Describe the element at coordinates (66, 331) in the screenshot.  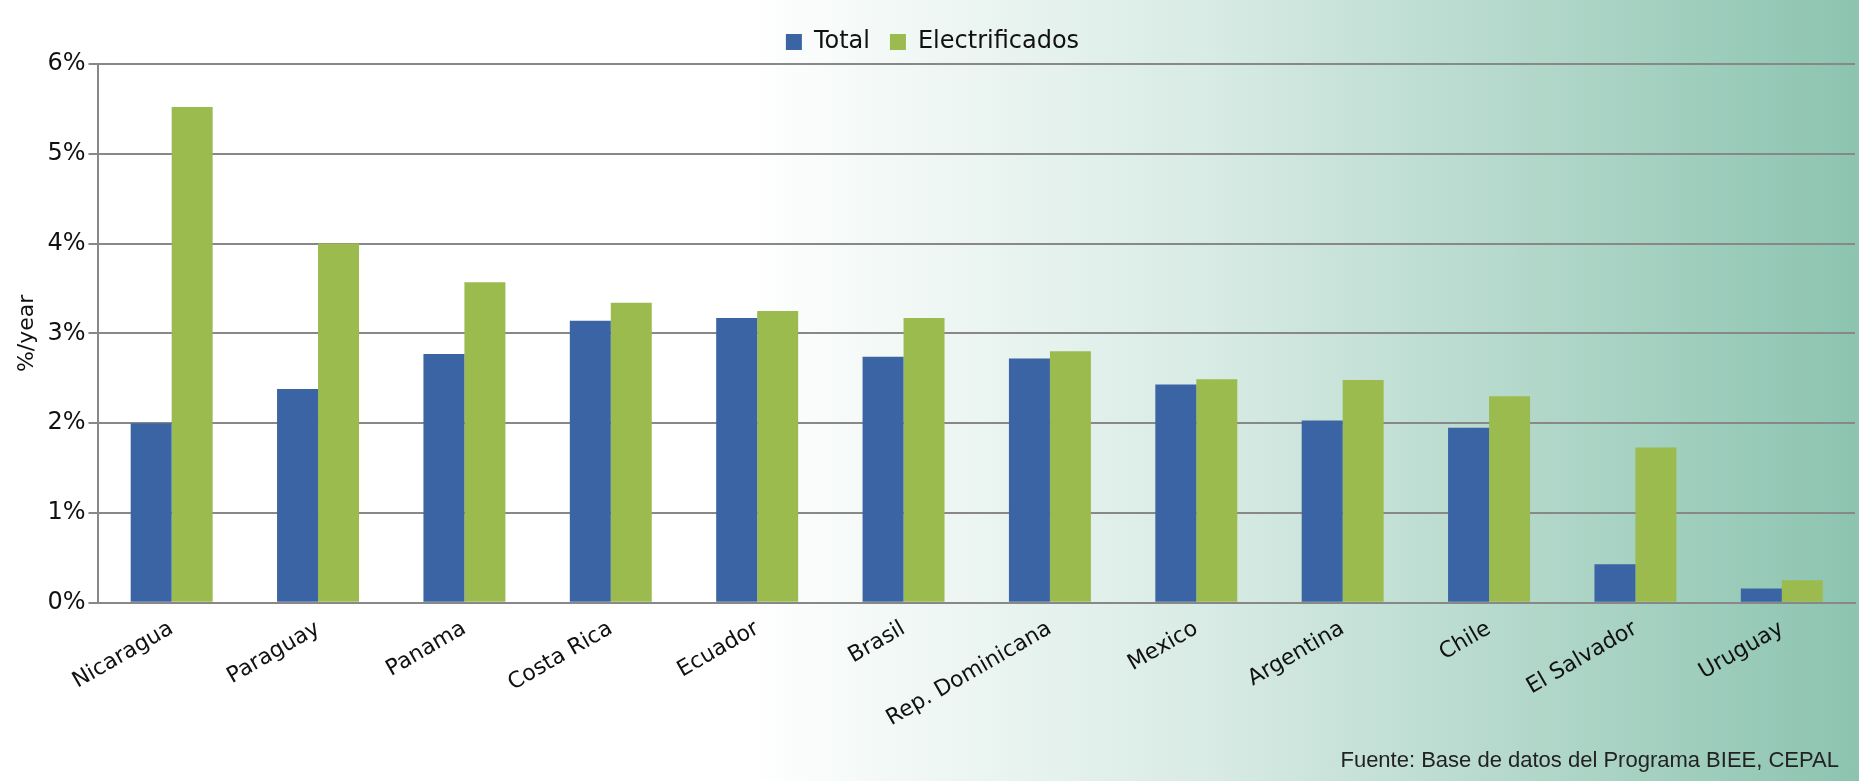
I see `y-tick-label: 3%` at that location.